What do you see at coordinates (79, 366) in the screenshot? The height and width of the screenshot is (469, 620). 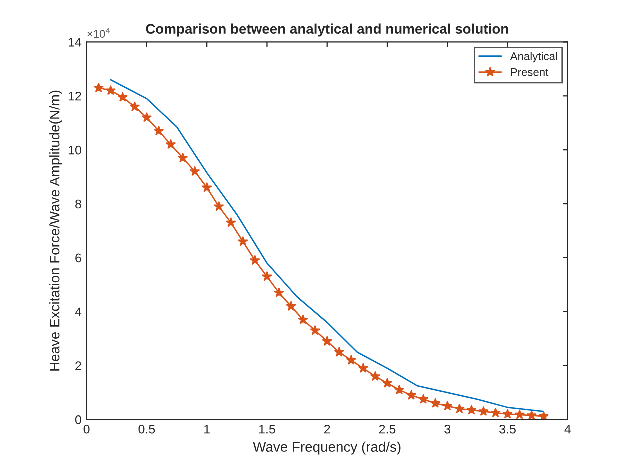 I see `y-tick-label: 2` at bounding box center [79, 366].